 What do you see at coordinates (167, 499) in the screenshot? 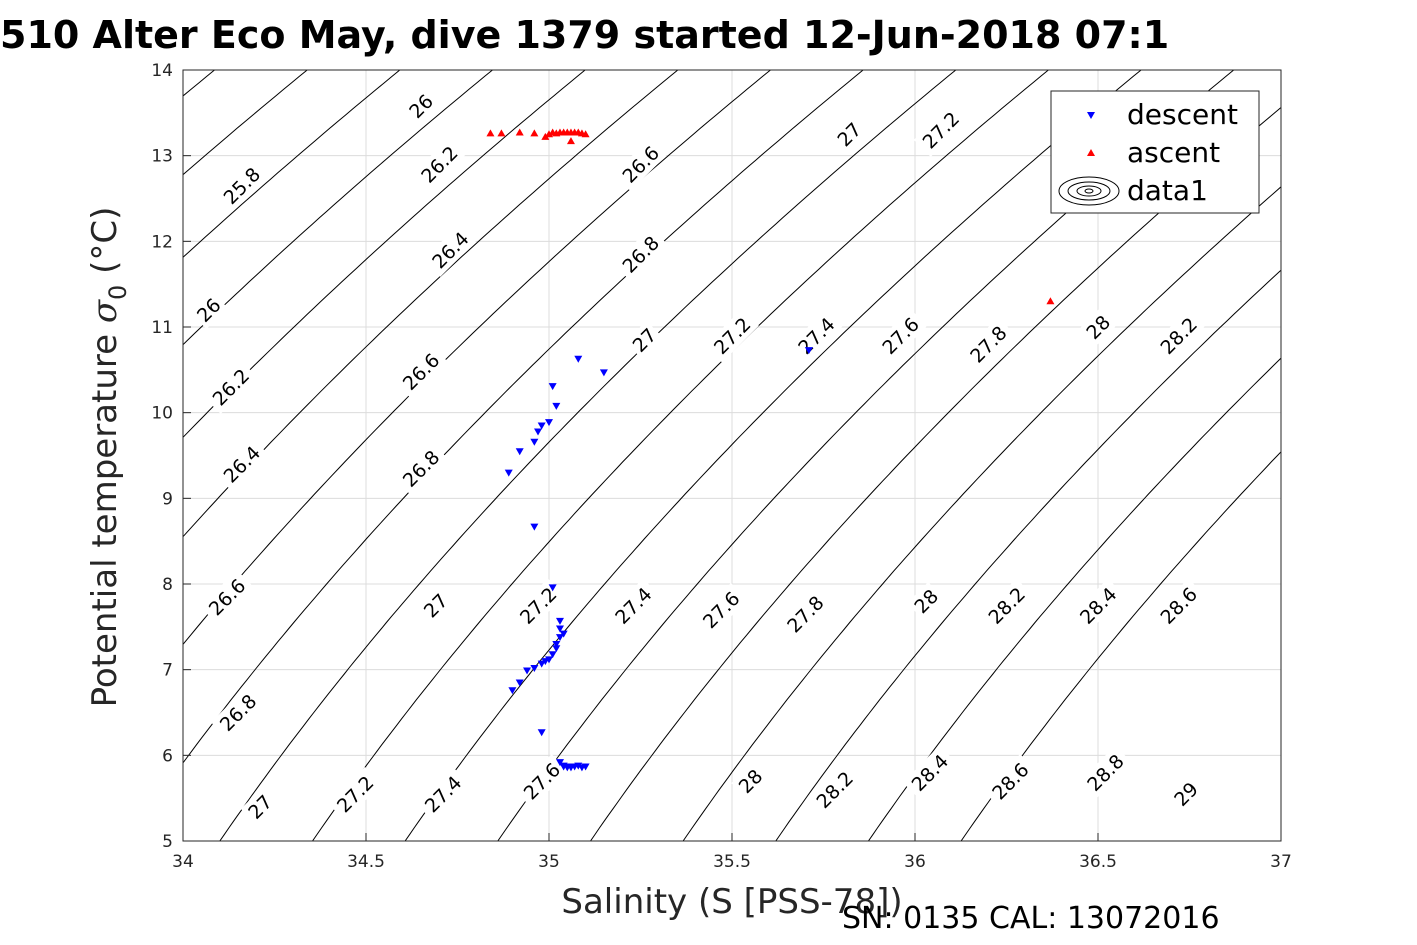
I see `y-tick-label: 9` at bounding box center [167, 499].